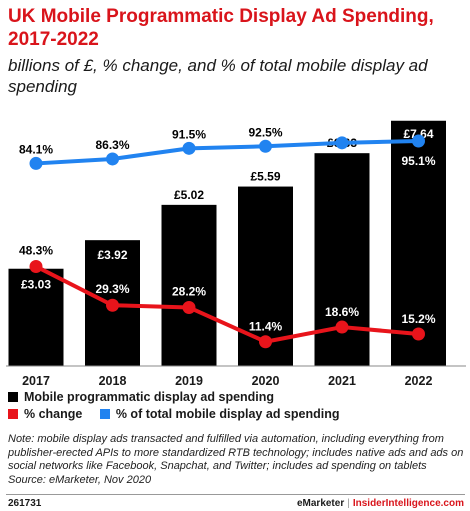 Image resolution: width=470 pixels, height=511 pixels. Describe the element at coordinates (419, 381) in the screenshot. I see `x-tick-2022: 2022` at that location.